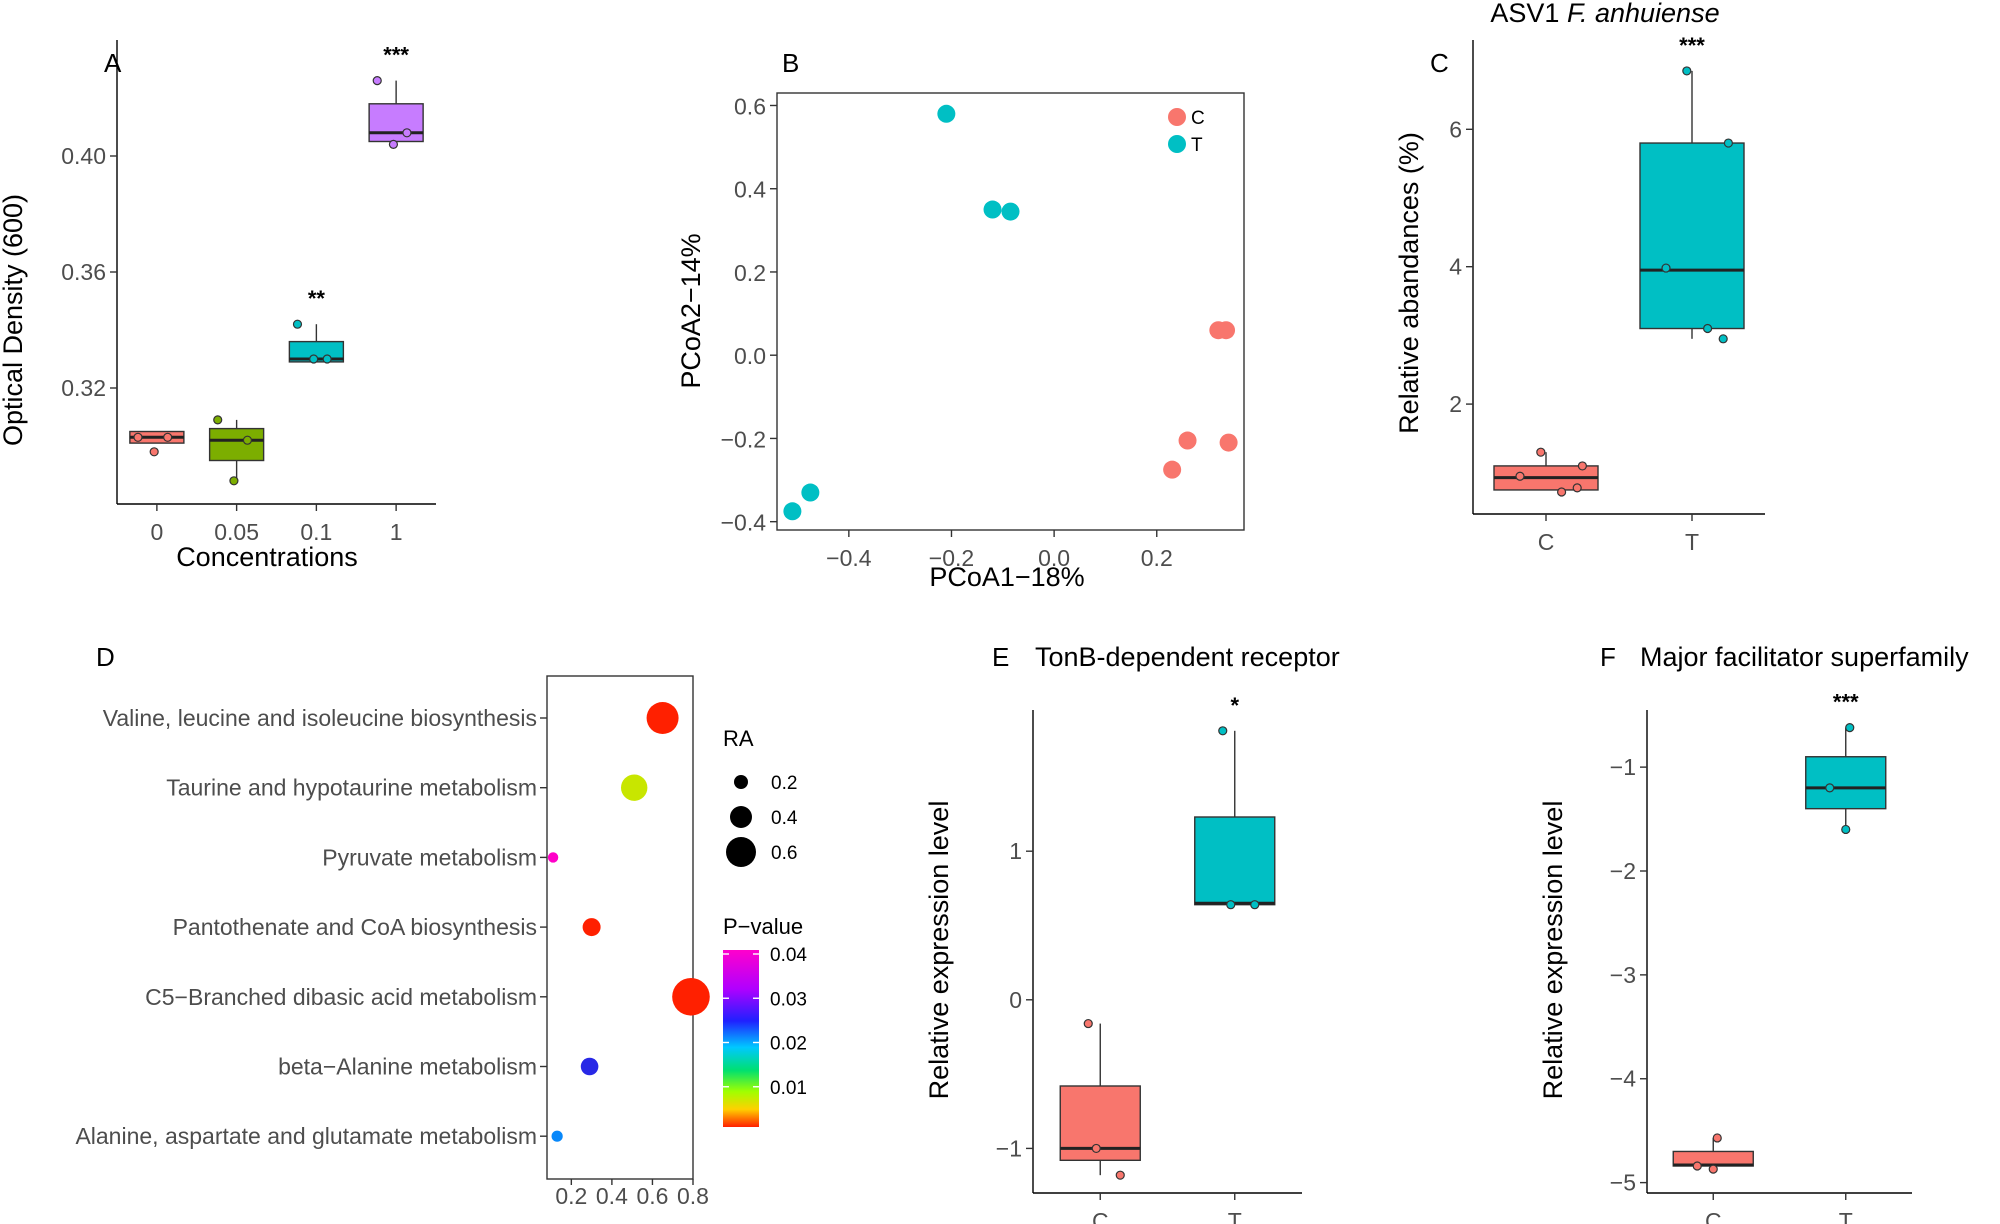 The image size is (2000, 1224). Describe the element at coordinates (1455, 129) in the screenshot. I see `y-tick-label: 6` at that location.